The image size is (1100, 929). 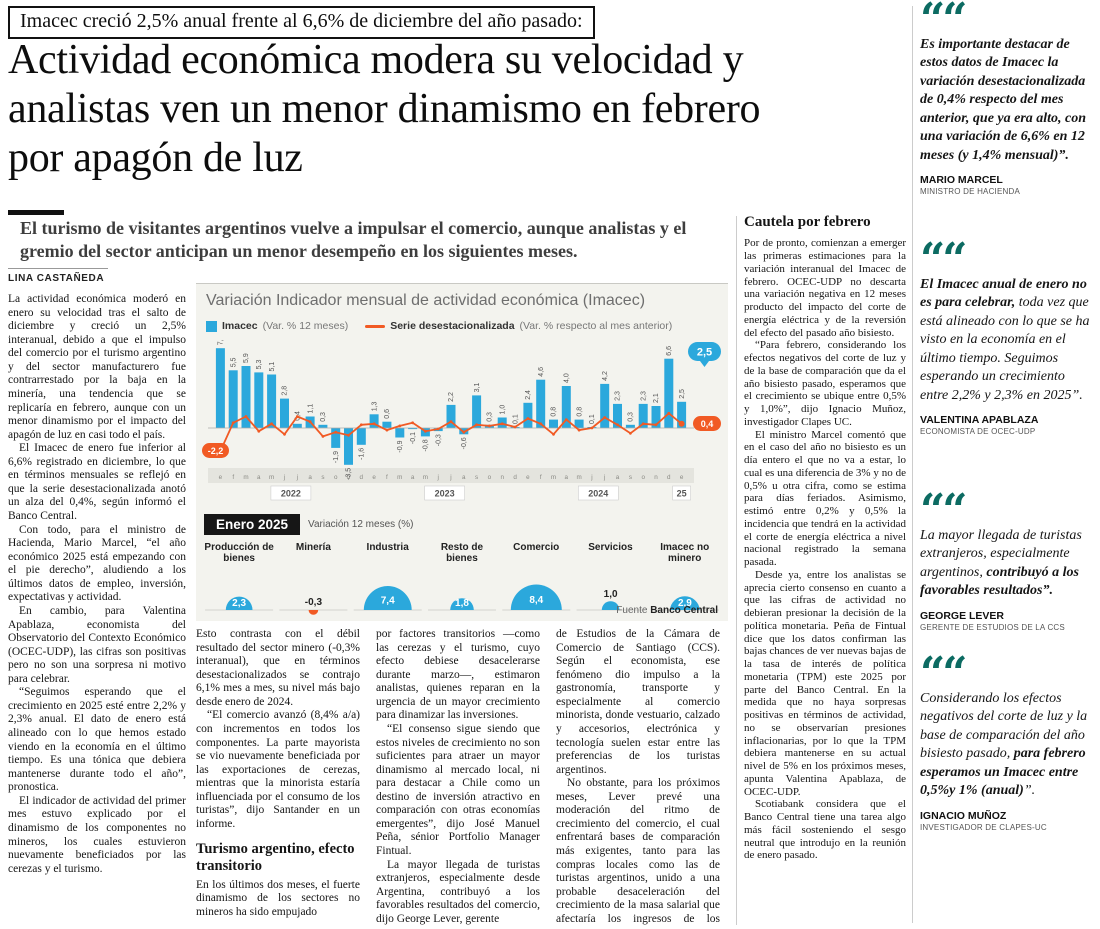 What do you see at coordinates (610, 547) in the screenshot?
I see `sector-label: Servicios` at bounding box center [610, 547].